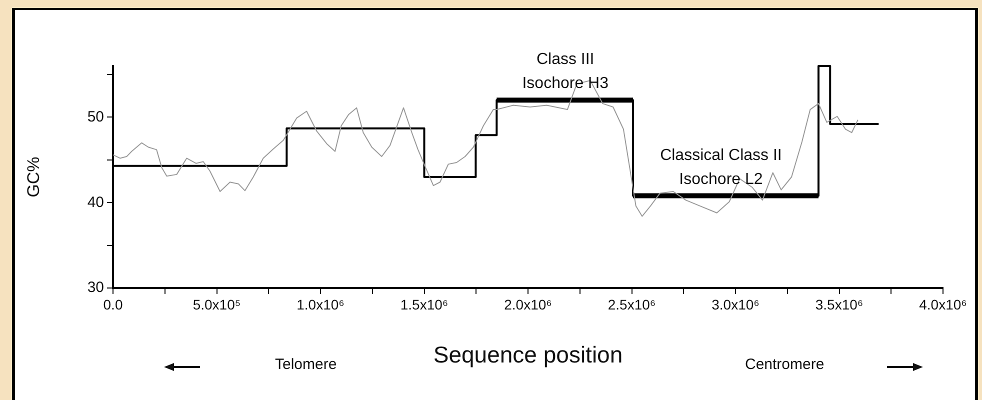 The image size is (982, 400). I want to click on x-tick-label: 2.5x10⁶, so click(632, 304).